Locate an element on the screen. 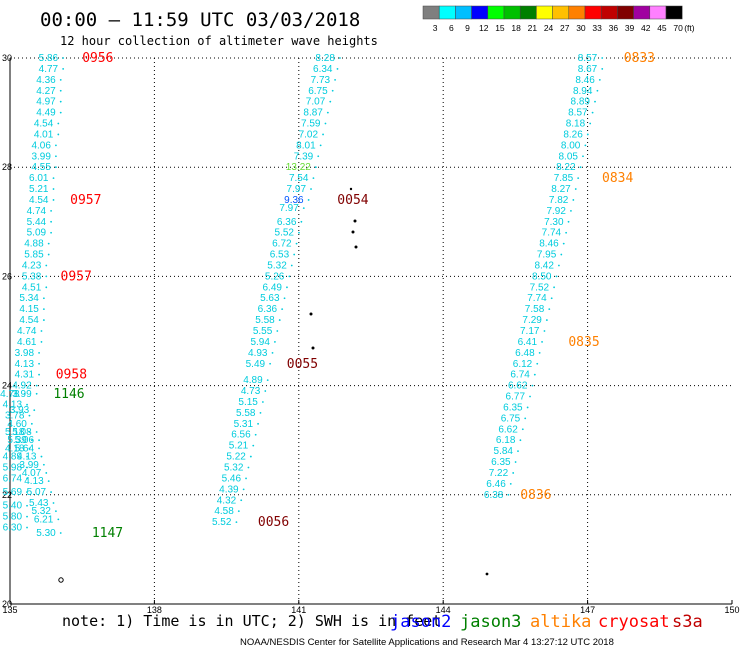 Image resolution: width=740 pixels, height=650 pixels. data-label: 4.13 is located at coordinates (34, 481).